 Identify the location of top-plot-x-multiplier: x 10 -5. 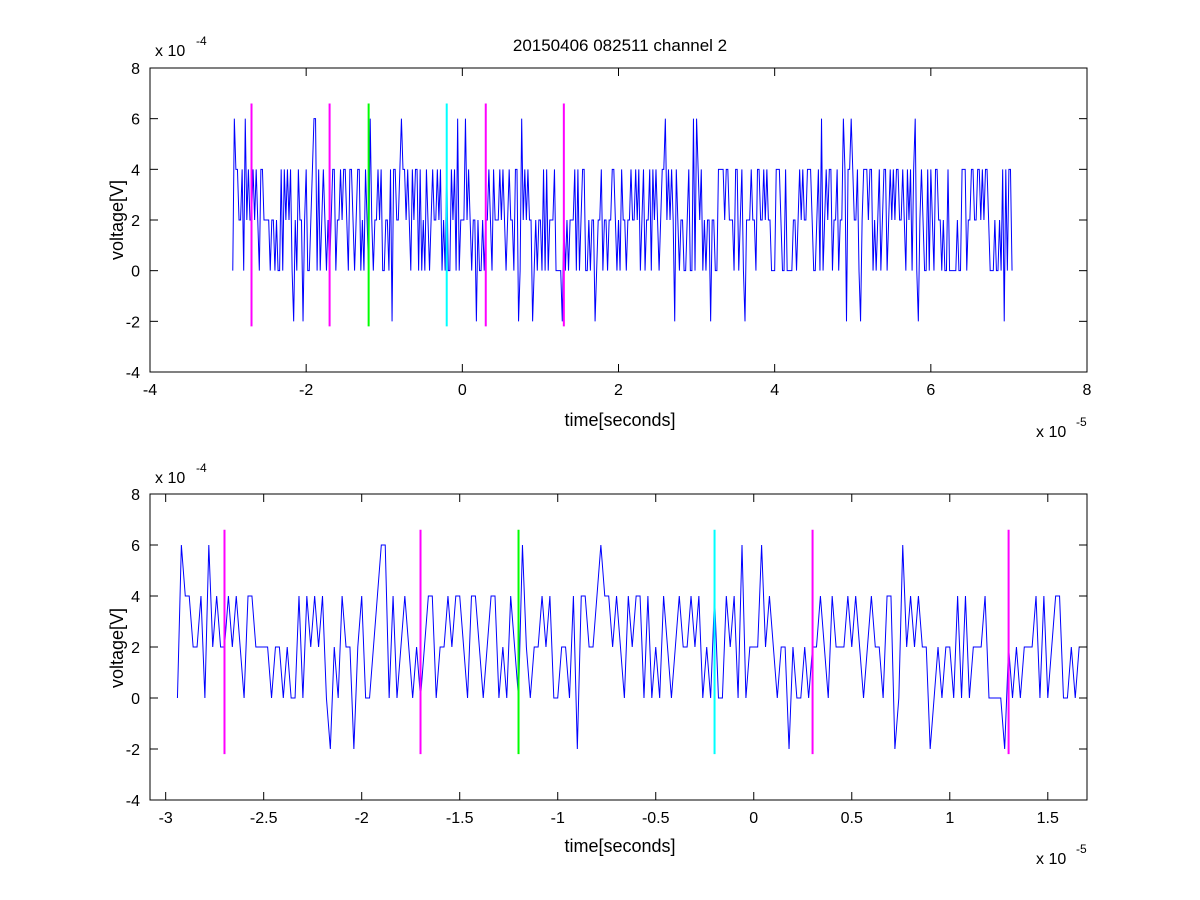
(1061, 428).